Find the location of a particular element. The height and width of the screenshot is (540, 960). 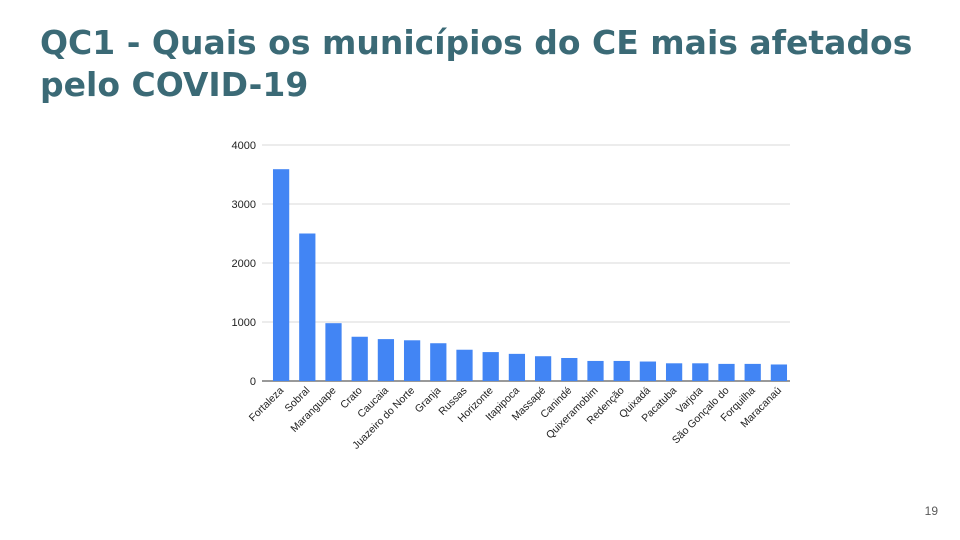

y-tick-label: 0 is located at coordinates (253, 382).